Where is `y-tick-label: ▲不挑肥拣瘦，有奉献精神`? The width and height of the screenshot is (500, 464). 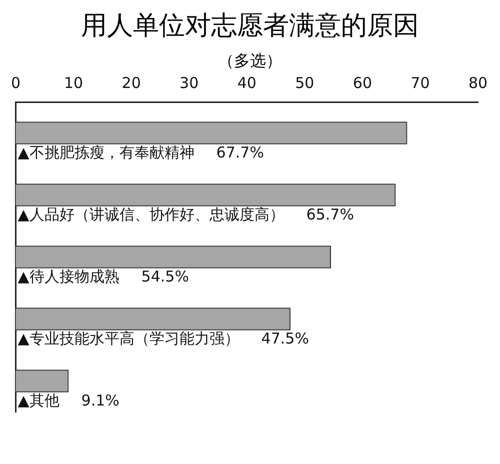 y-tick-label: ▲不挑肥拣瘦，有奉献精神 is located at coordinates (106, 152).